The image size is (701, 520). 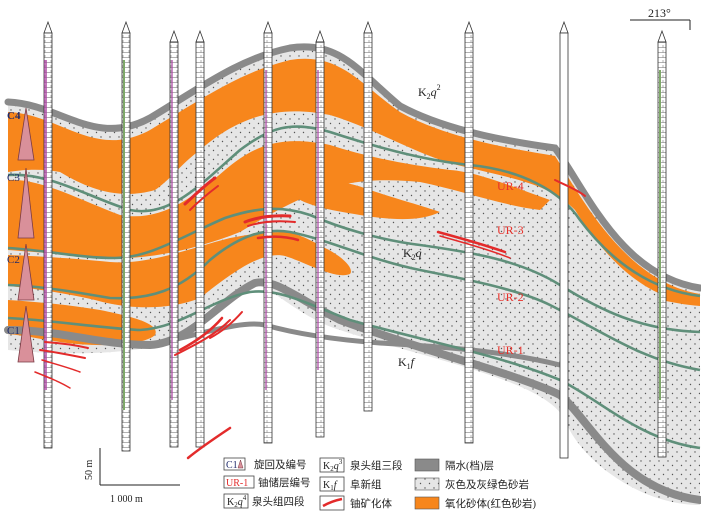 What do you see at coordinates (376, 465) in the screenshot?
I see `legend-q3-label: 泉头组三段` at bounding box center [376, 465].